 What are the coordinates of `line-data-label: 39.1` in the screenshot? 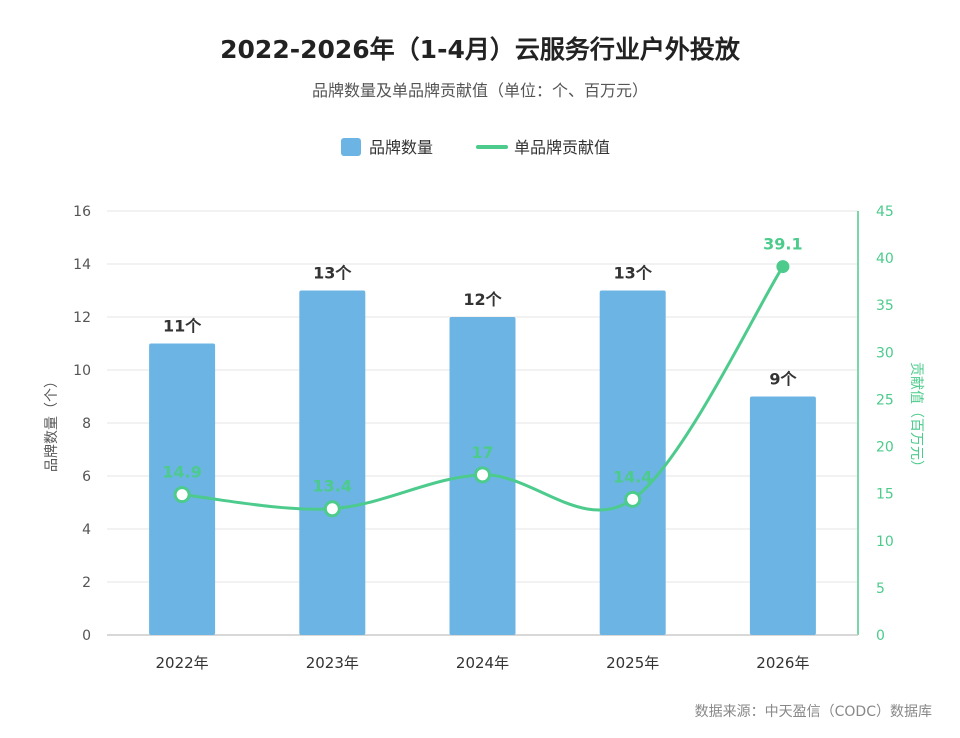 It's located at (782, 244).